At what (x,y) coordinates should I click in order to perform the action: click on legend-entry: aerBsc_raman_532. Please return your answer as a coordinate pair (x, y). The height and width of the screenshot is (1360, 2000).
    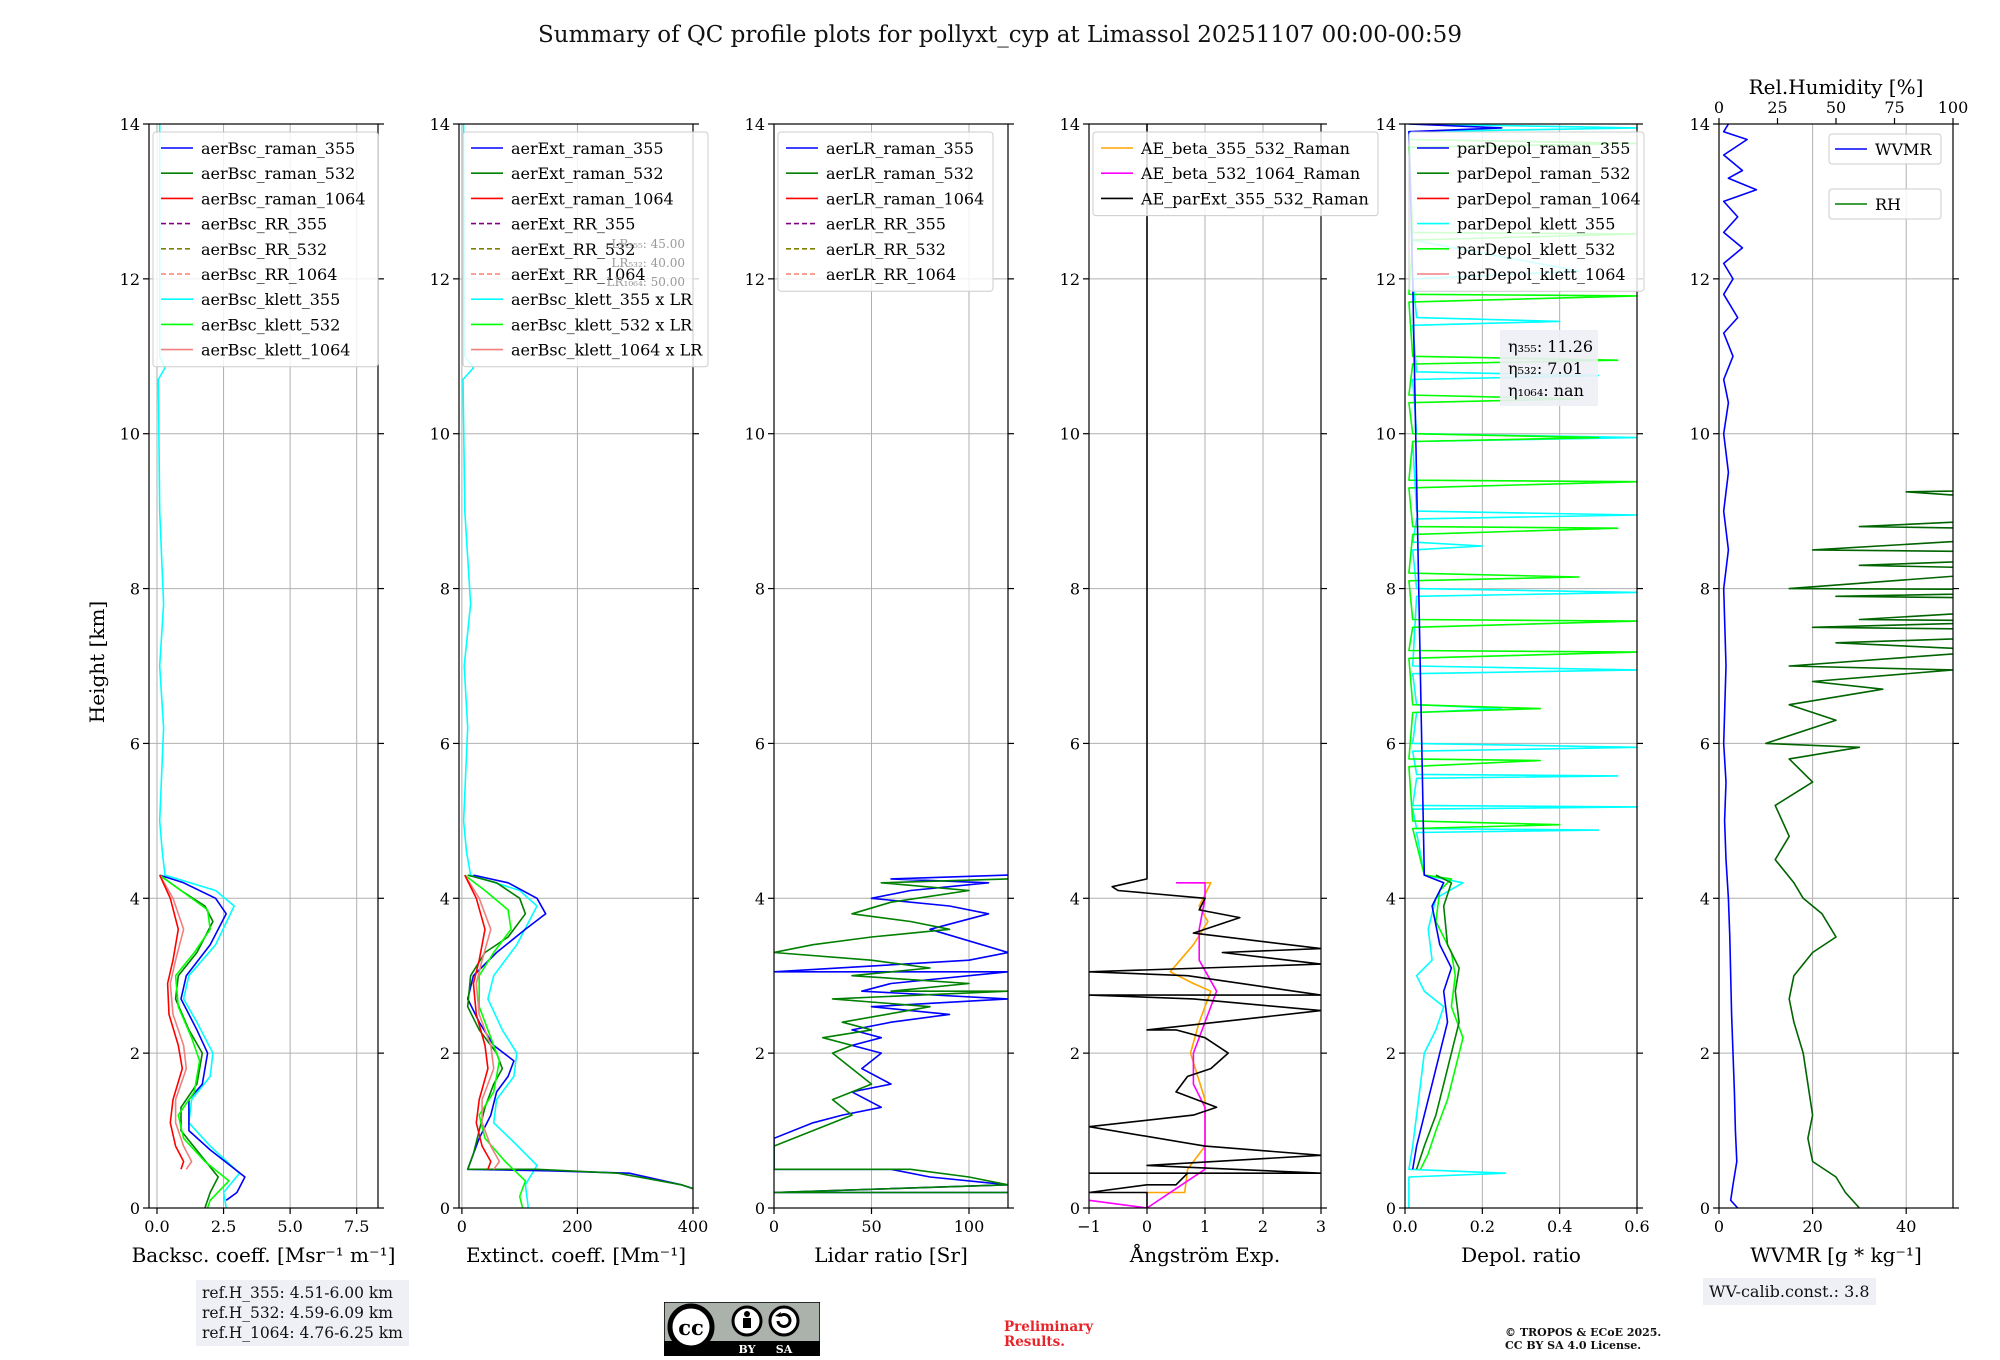
    Looking at the image, I should click on (278, 173).